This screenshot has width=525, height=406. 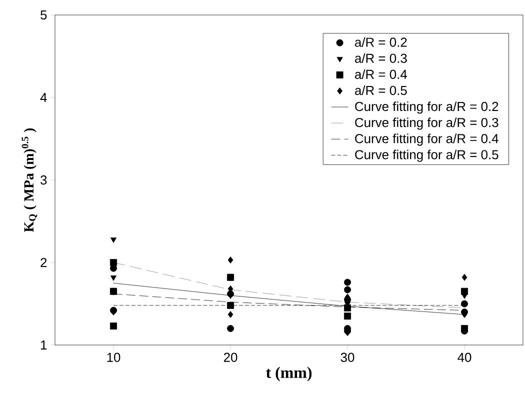 What do you see at coordinates (465, 357) in the screenshot?
I see `x-tick-label: 40` at bounding box center [465, 357].